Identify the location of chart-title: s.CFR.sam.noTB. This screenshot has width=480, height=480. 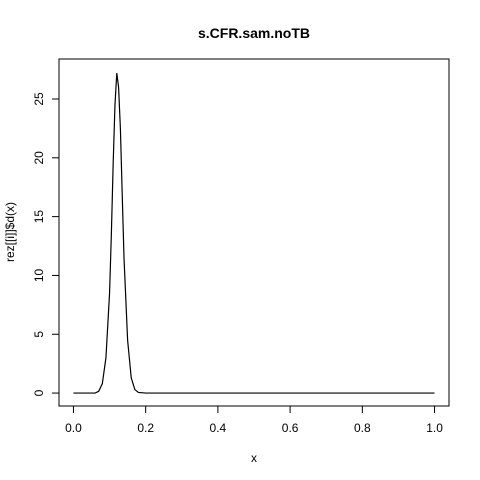
(254, 33).